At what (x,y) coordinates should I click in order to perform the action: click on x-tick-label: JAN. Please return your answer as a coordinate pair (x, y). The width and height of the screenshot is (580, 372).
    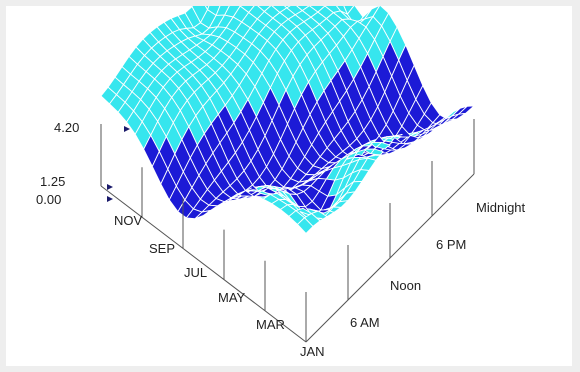
    Looking at the image, I should click on (312, 351).